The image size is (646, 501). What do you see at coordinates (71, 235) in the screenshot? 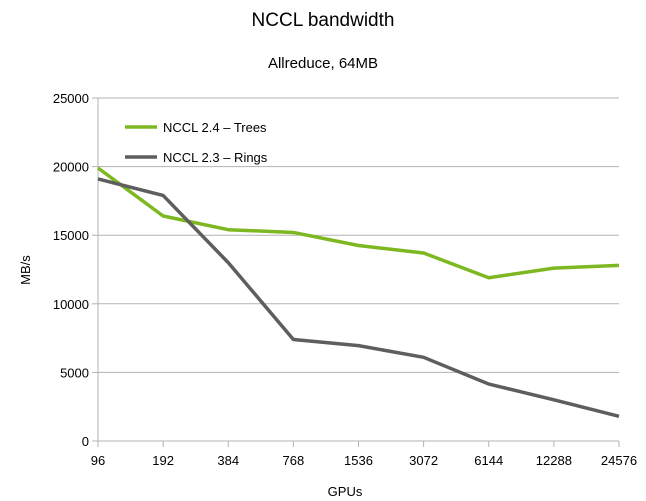
I see `y-tick-label: 15000` at bounding box center [71, 235].